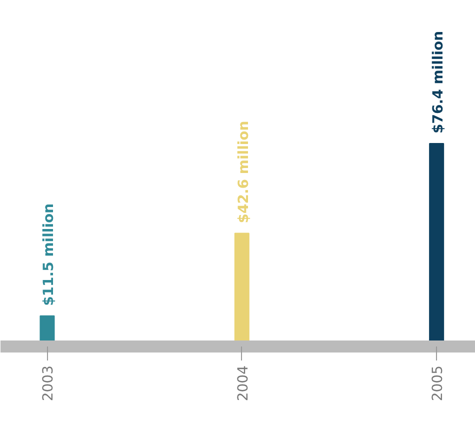 Image resolution: width=475 pixels, height=432 pixels. Describe the element at coordinates (438, 82) in the screenshot. I see `data-label: $76.4 million` at that location.